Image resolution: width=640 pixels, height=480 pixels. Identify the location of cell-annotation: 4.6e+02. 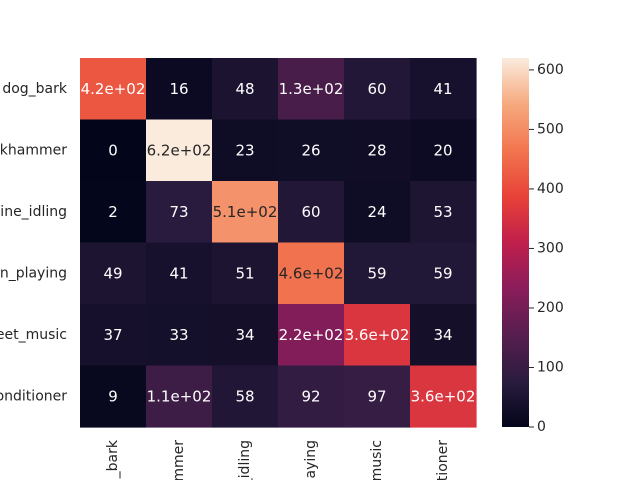
(311, 273).